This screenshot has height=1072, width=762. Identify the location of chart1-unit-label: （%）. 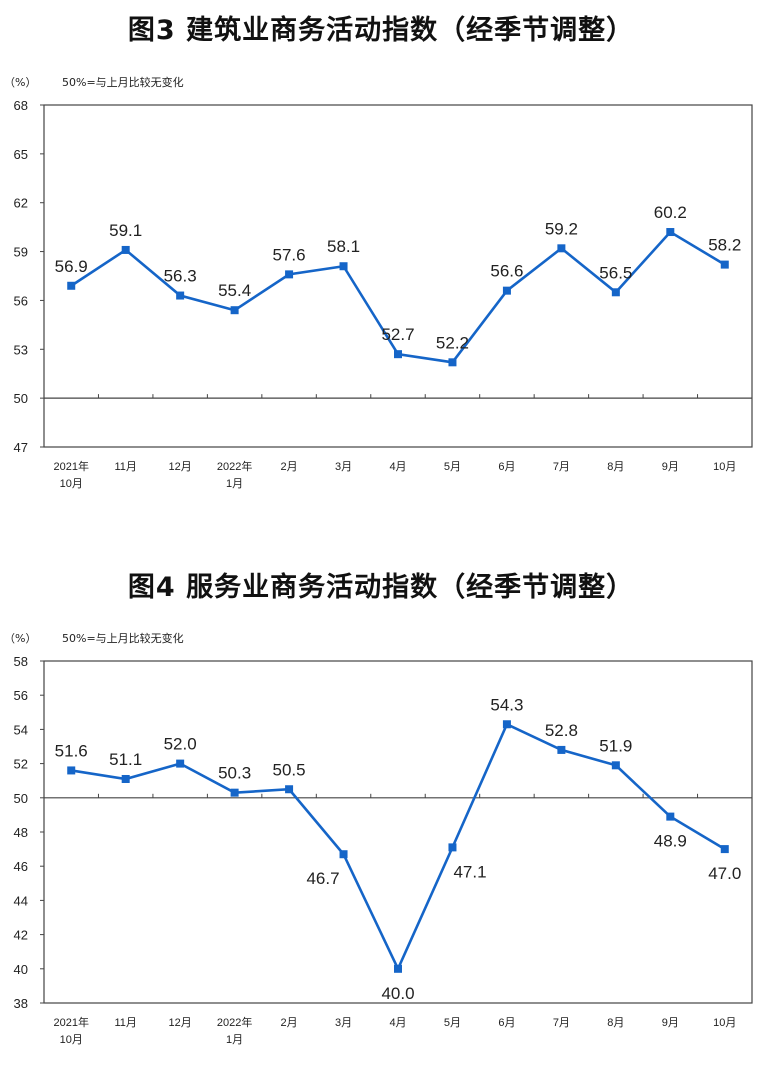
(20, 82).